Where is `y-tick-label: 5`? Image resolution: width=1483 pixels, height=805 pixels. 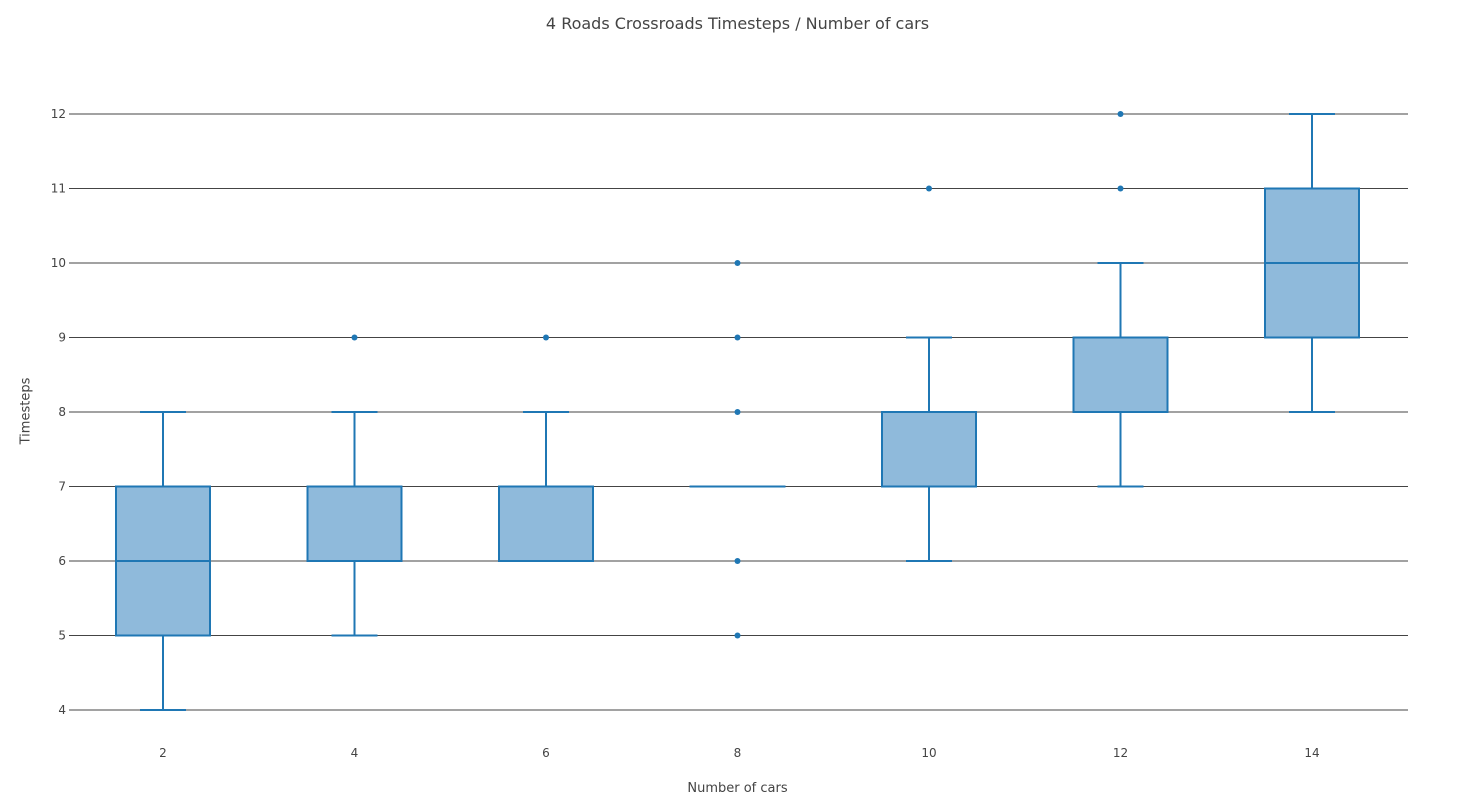 y-tick-label: 5 is located at coordinates (62, 636).